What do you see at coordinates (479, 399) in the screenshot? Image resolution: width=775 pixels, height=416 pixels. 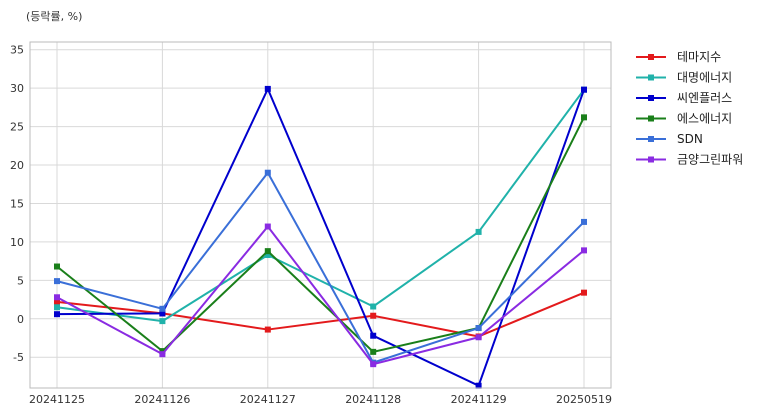 I see `x-tick-label: 20241129` at bounding box center [479, 399].